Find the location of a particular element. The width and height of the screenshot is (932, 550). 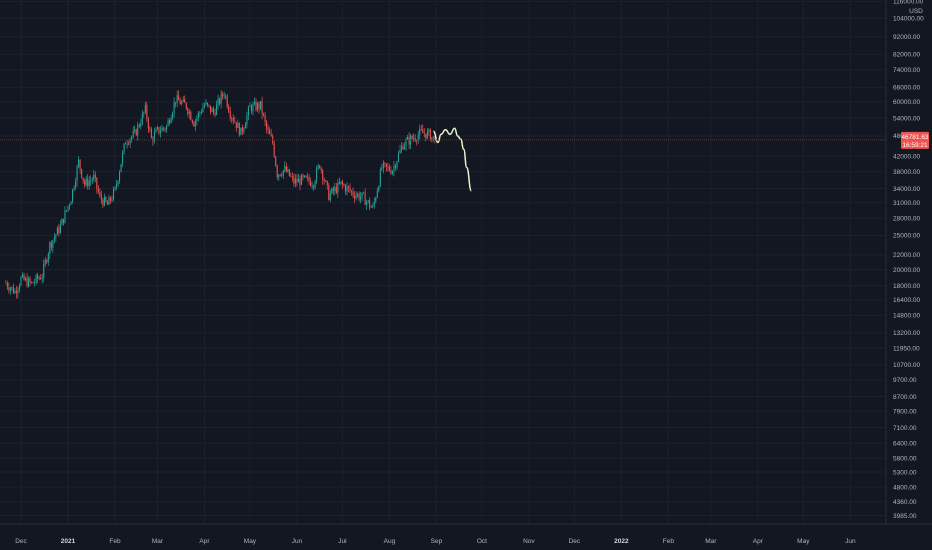

forecast-drawing is located at coordinates (452, 159).